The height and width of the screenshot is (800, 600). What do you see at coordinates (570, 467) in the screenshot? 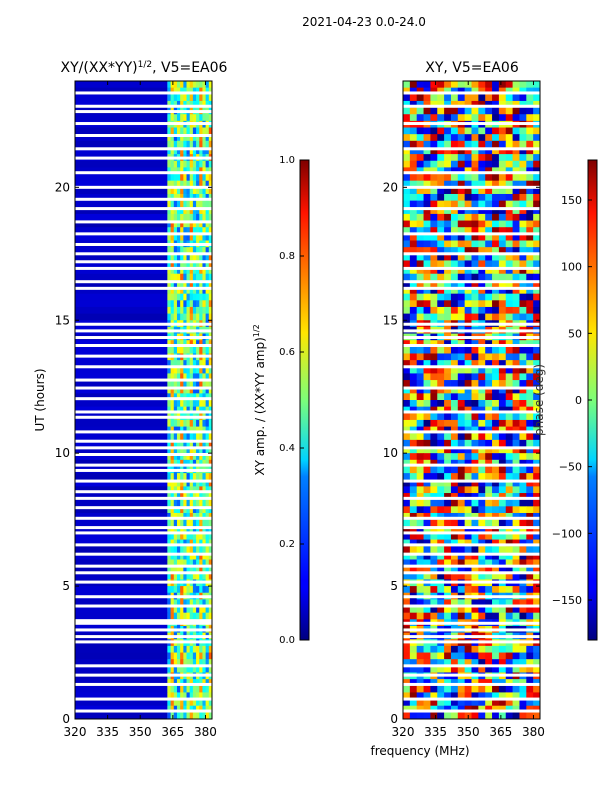
I see `colorbar-tick-label: −50` at bounding box center [570, 467].